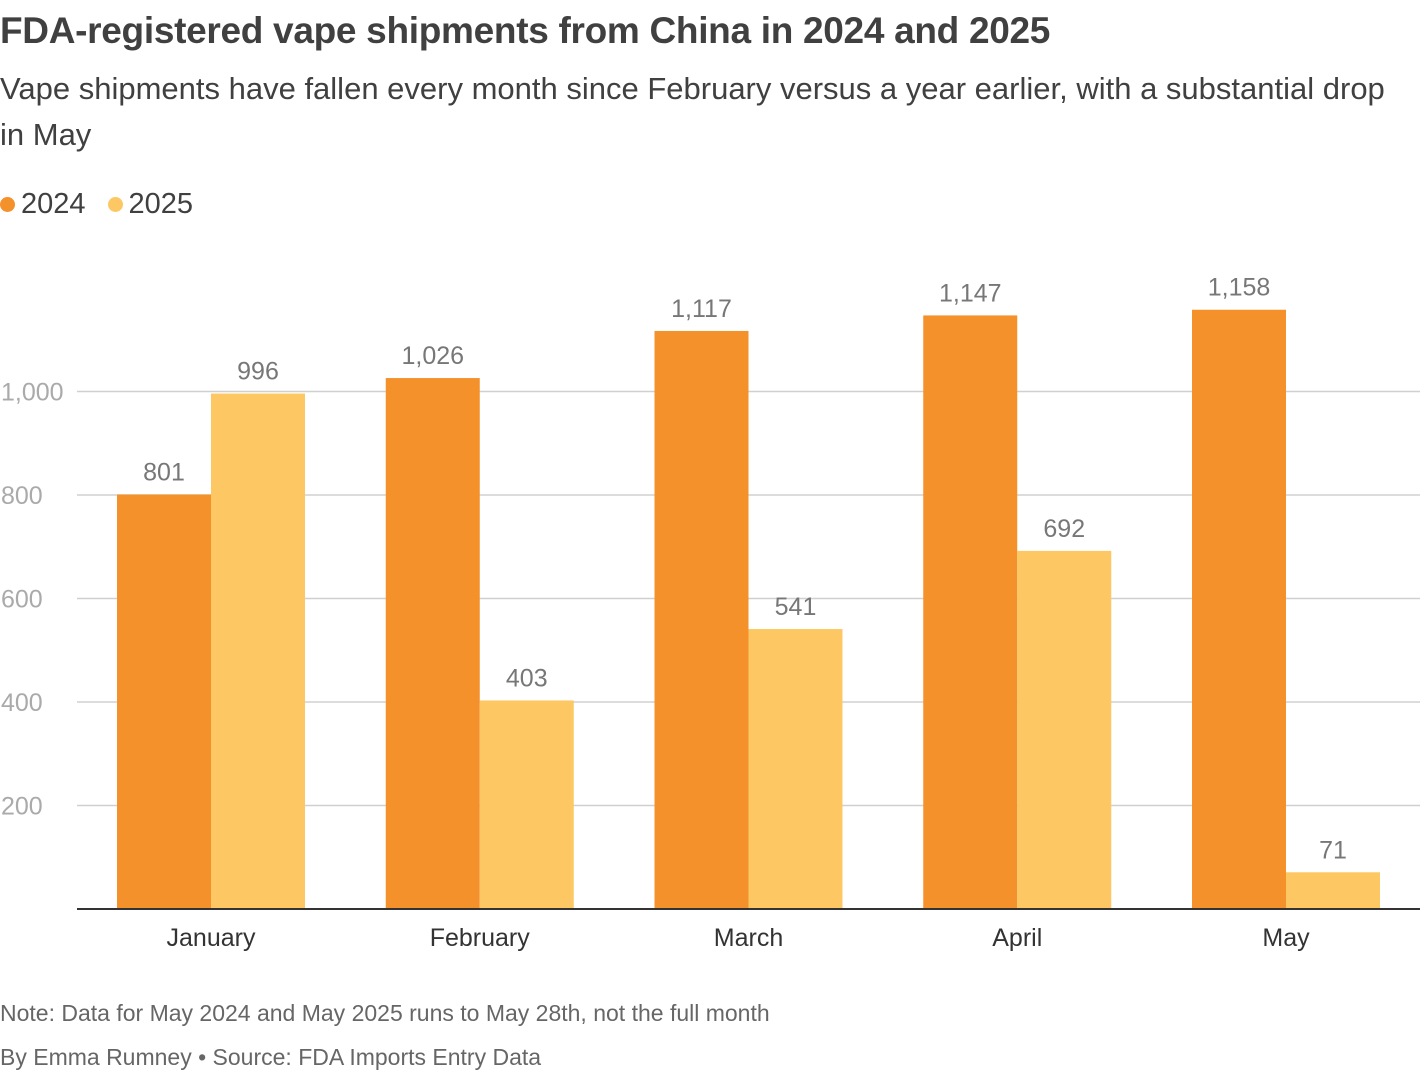 The width and height of the screenshot is (1420, 1074). Describe the element at coordinates (527, 678) in the screenshot. I see `data-label-2025-february: 403` at that location.